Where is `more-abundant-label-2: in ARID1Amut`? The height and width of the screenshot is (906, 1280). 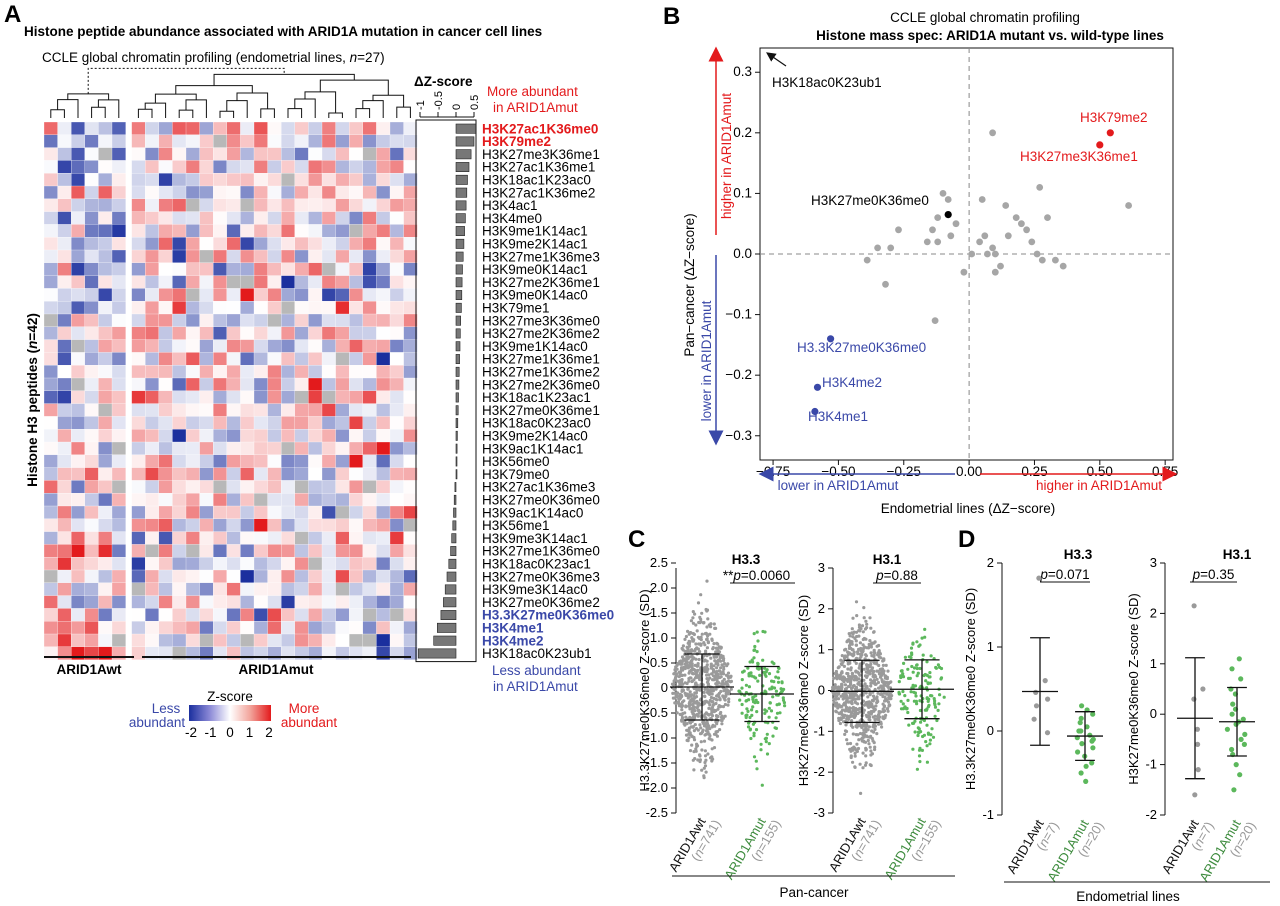
more-abundant-label-2: in ARID1Amut is located at coordinates (535, 107).